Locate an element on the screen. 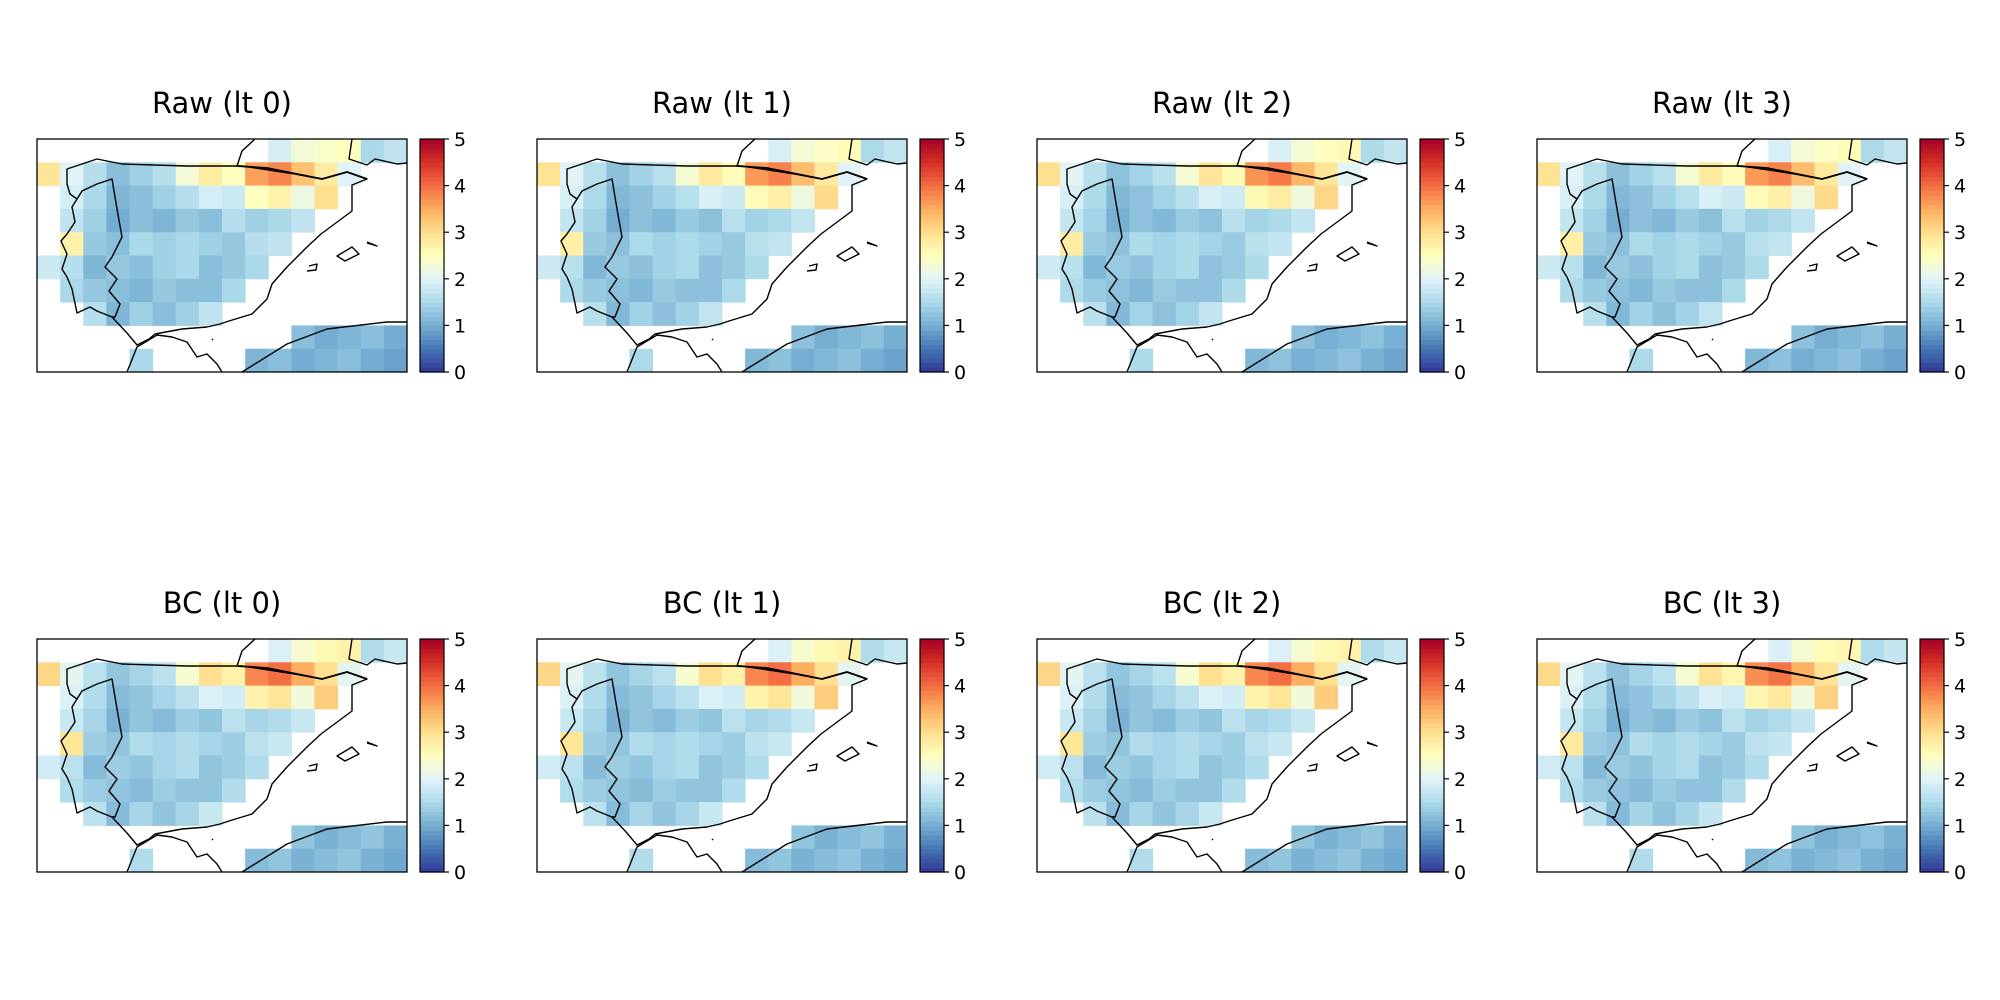 Image resolution: width=2000 pixels, height=1000 pixels. colorbar-tick-label: 0 is located at coordinates (1960, 373).